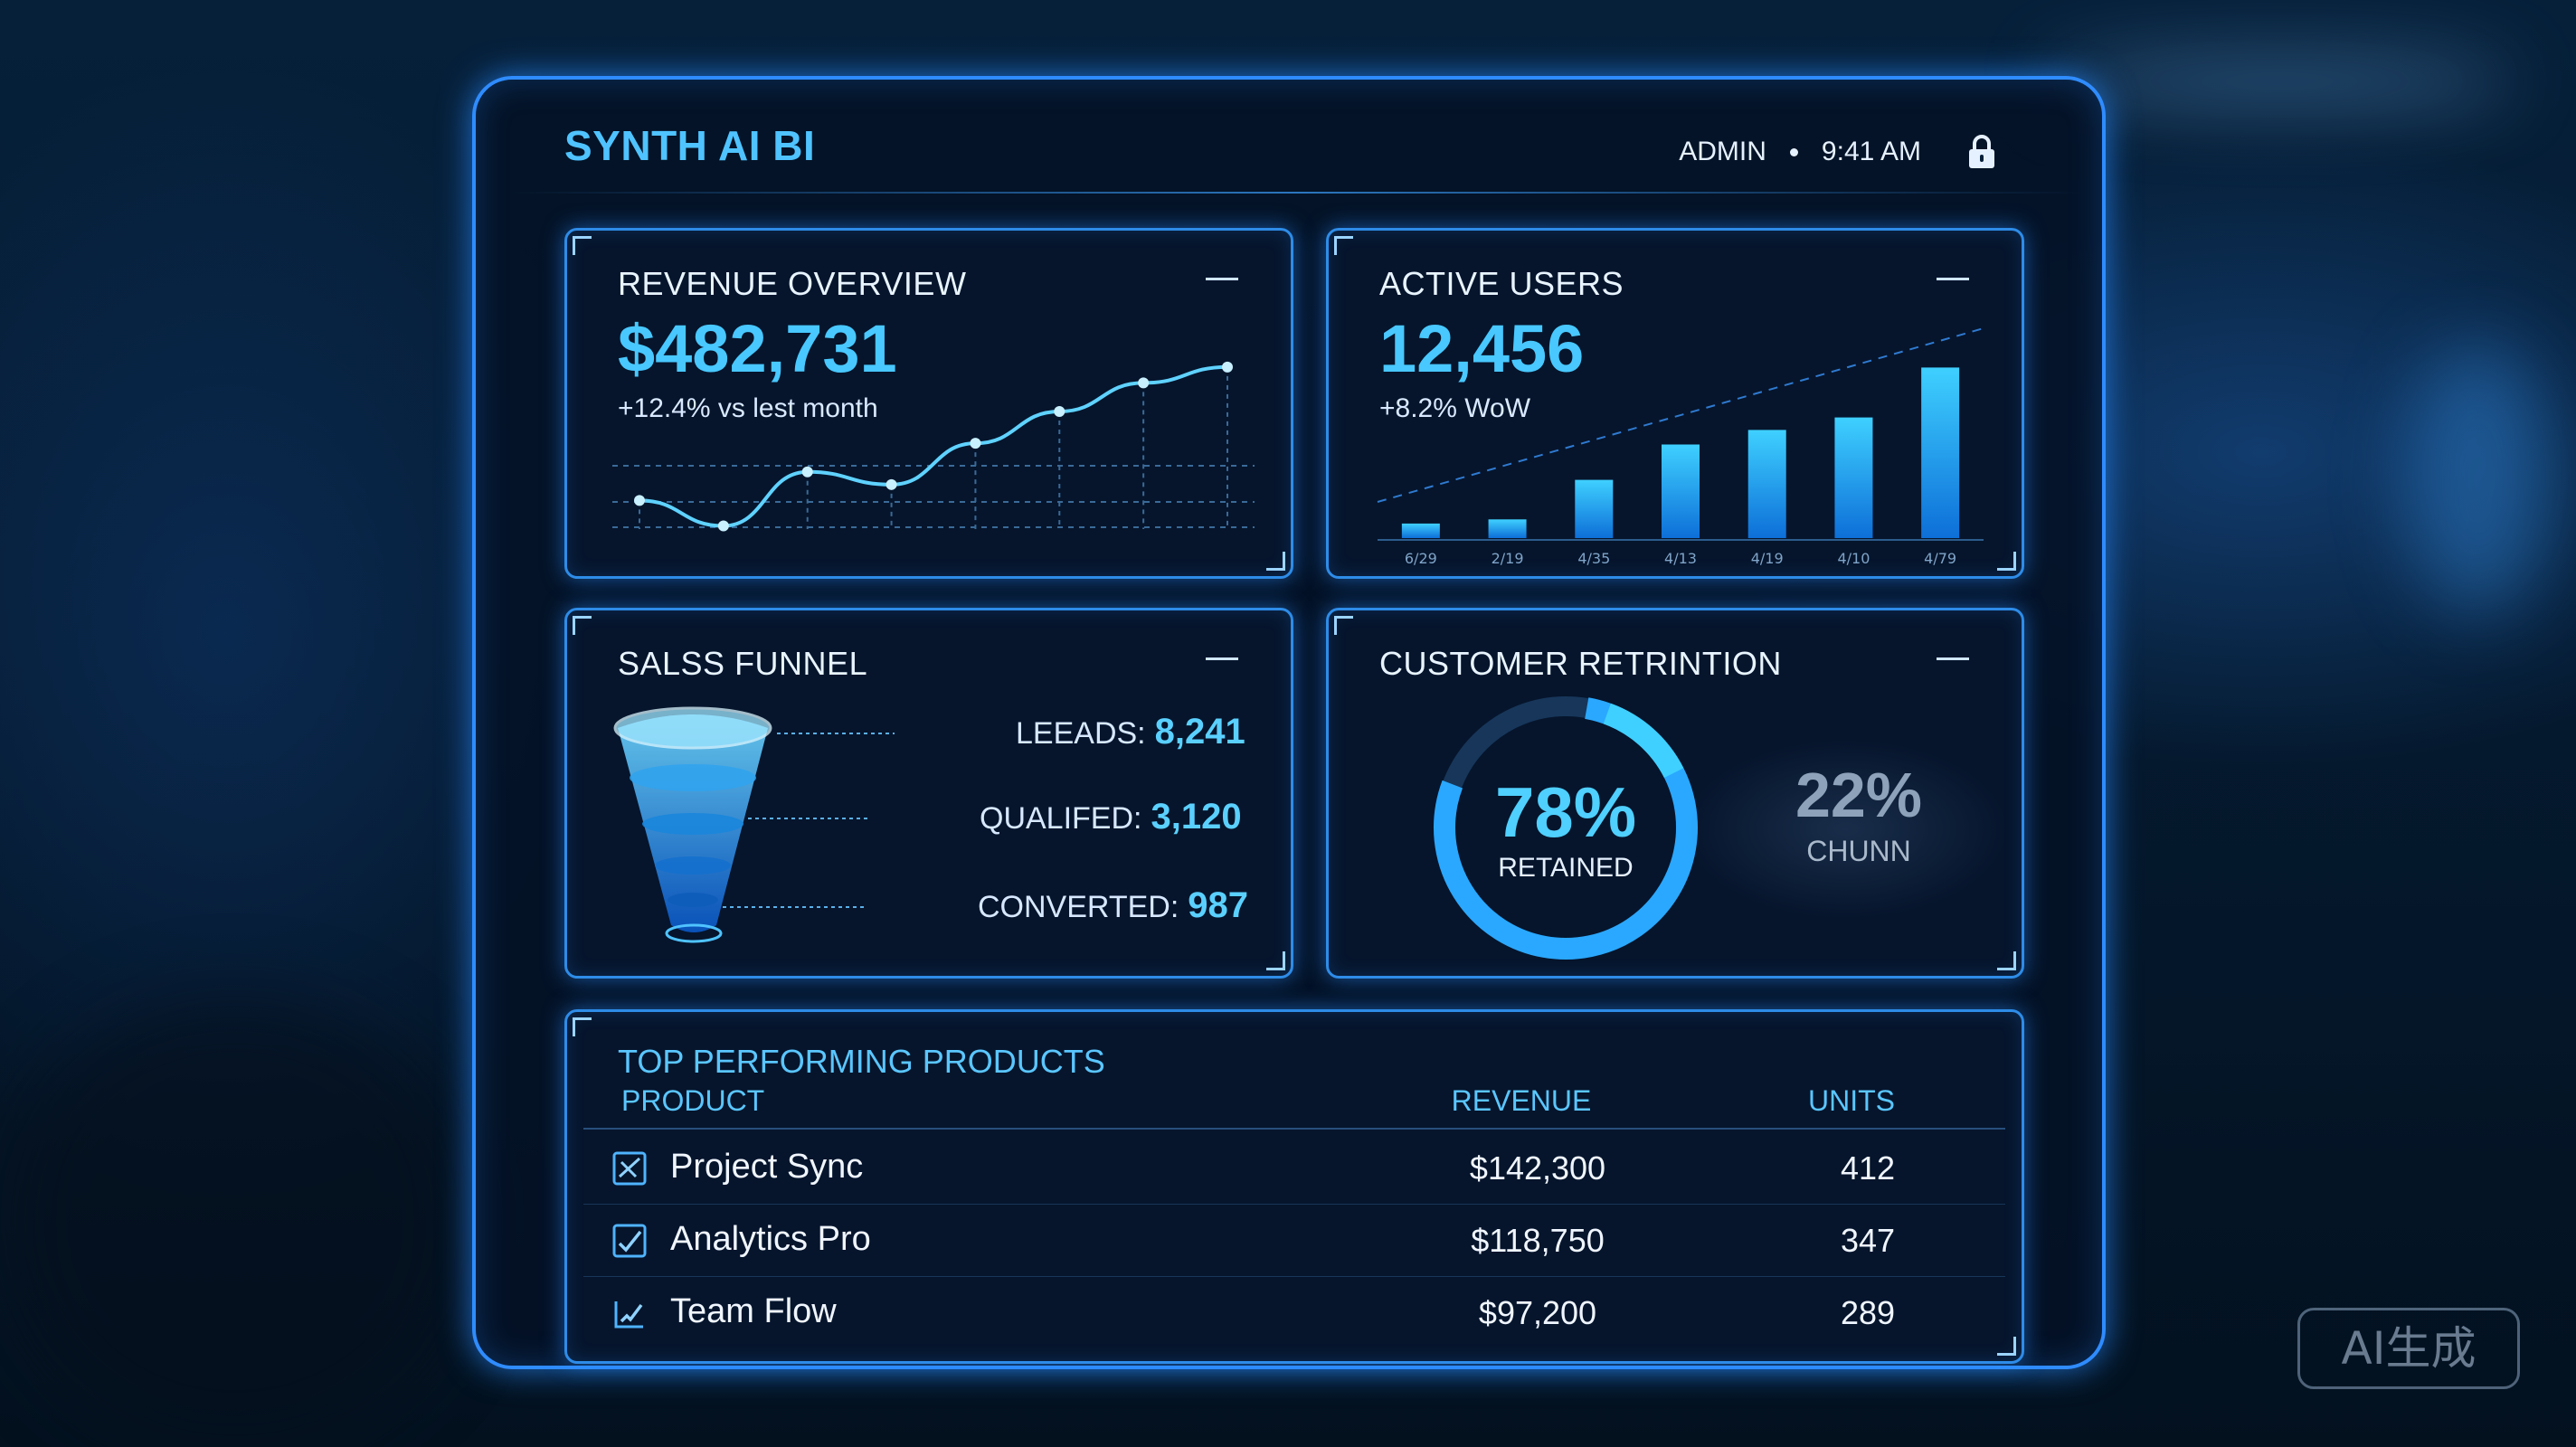 This screenshot has height=1447, width=2576. Describe the element at coordinates (629, 1315) in the screenshot. I see `team-flow-icon` at that location.